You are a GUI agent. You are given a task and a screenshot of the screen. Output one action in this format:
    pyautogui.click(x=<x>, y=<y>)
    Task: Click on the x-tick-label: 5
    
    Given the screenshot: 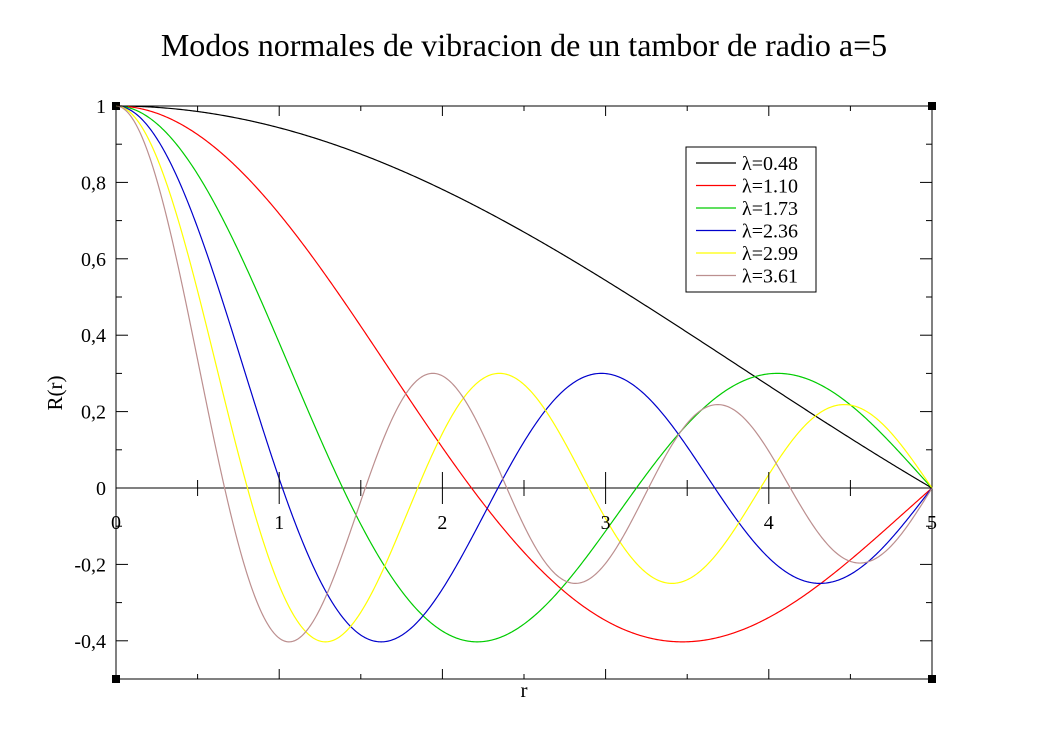 What is the action you would take?
    pyautogui.click(x=932, y=523)
    